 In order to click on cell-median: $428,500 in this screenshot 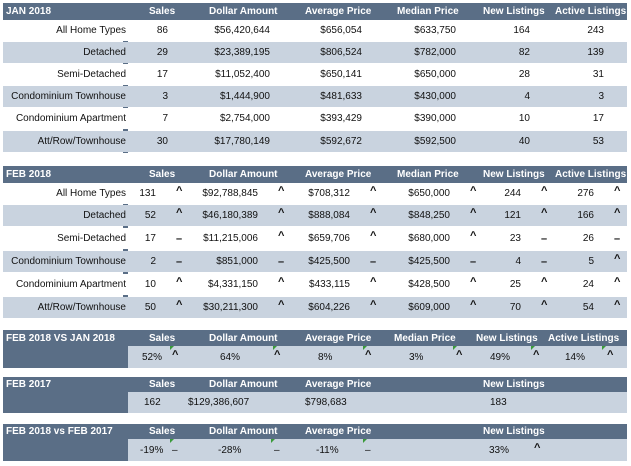, I will do `click(429, 284)`.